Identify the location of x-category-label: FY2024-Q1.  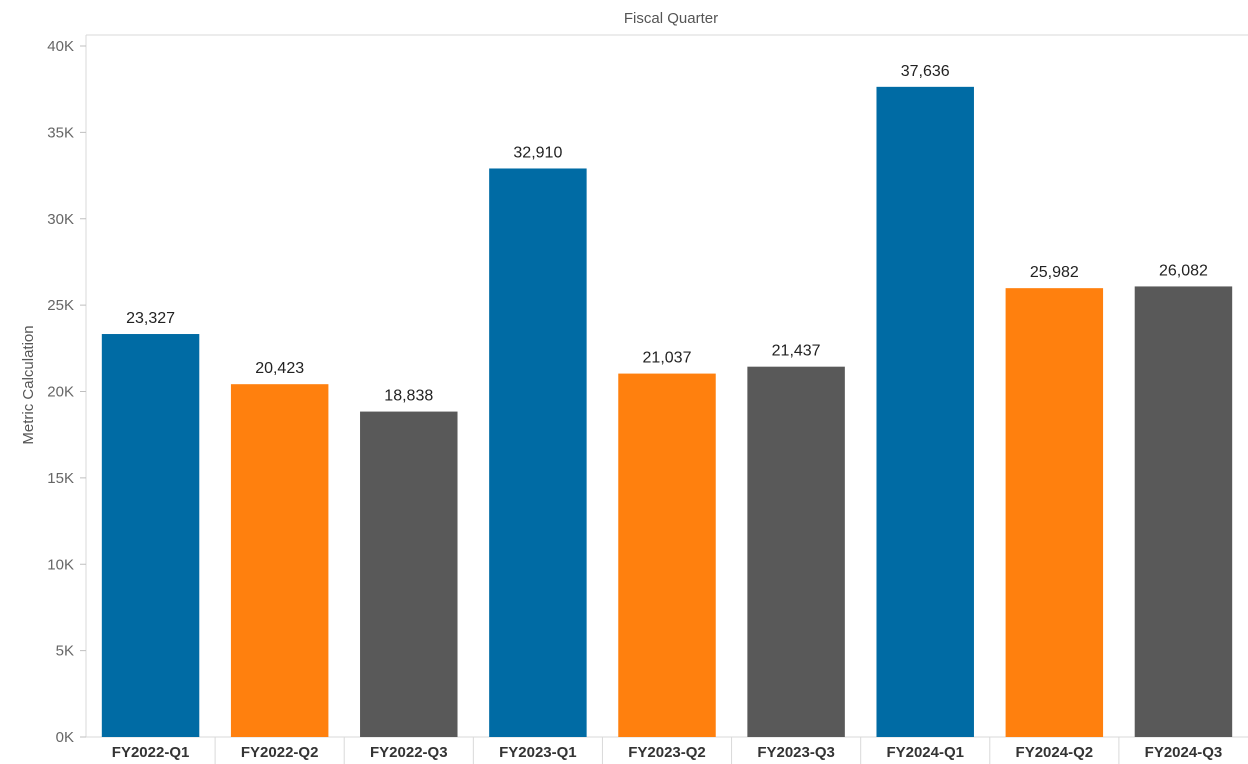
(925, 752).